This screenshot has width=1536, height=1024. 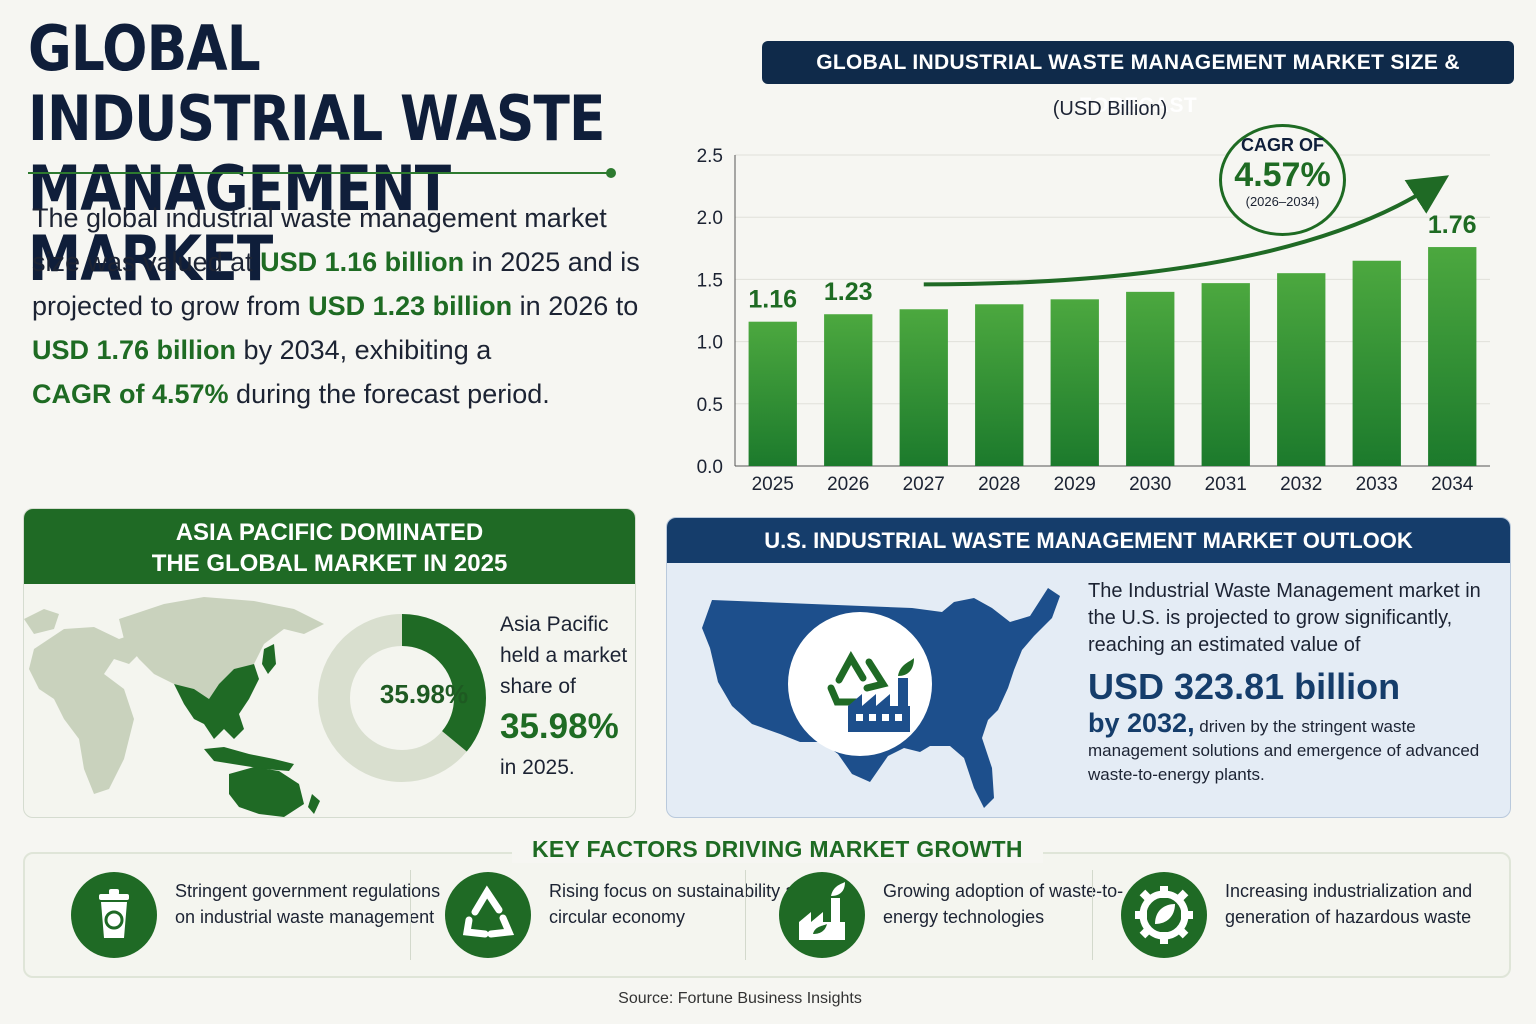 I want to click on world-map-north-america, so click(x=41, y=621).